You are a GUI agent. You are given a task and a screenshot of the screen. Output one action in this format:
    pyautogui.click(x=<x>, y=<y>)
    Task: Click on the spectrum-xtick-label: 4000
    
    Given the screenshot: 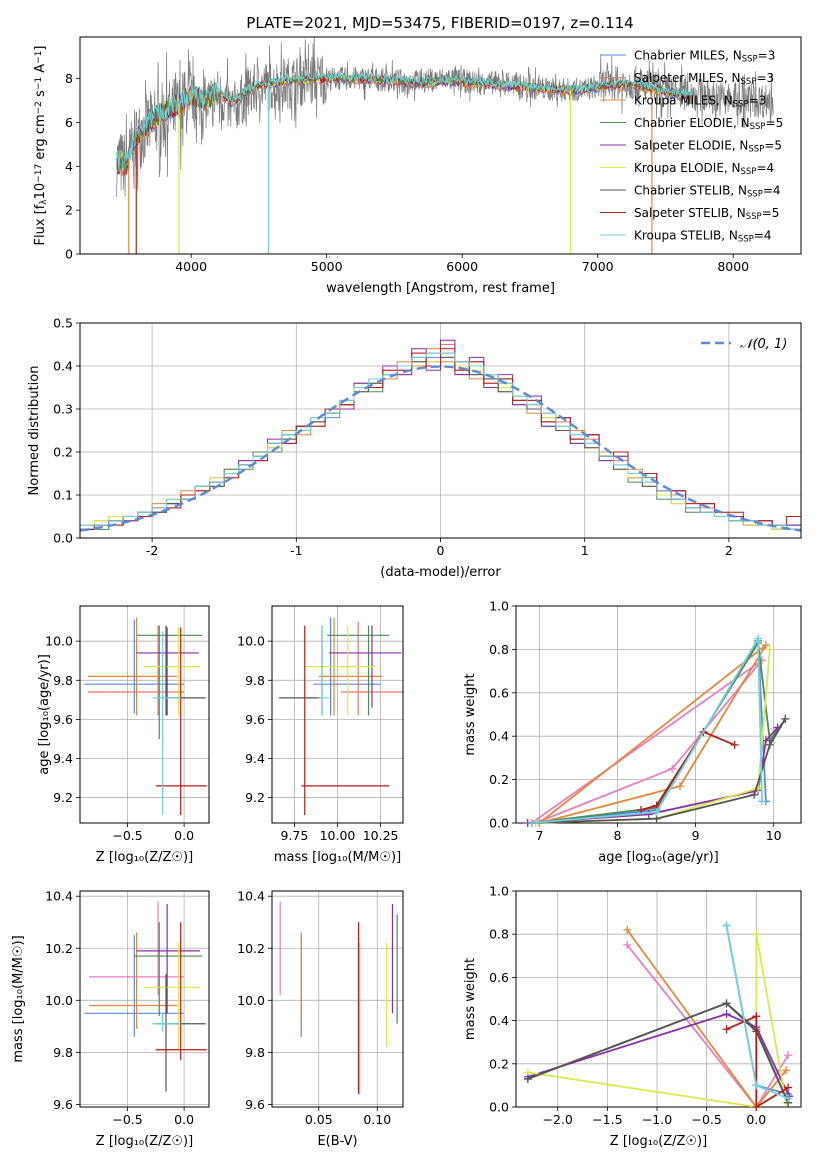 What is the action you would take?
    pyautogui.click(x=191, y=266)
    